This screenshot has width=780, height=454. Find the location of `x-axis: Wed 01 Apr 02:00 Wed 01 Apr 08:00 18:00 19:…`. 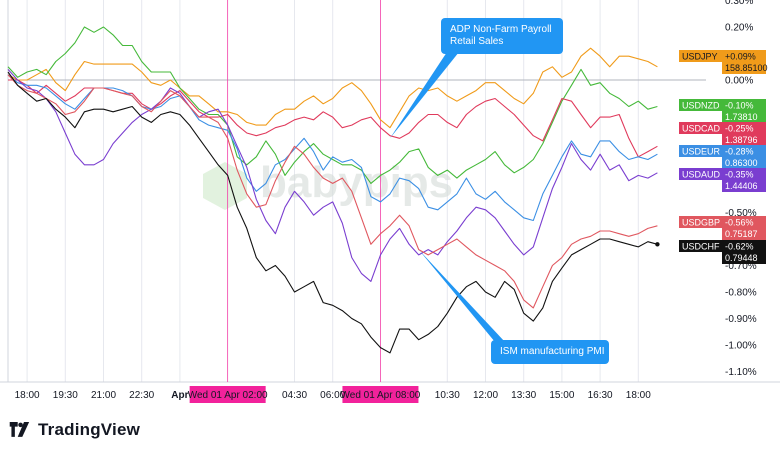

x-axis: Wed 01 Apr 02:00 Wed 01 Apr 08:00 18:00 19:… is located at coordinates (333, 394).